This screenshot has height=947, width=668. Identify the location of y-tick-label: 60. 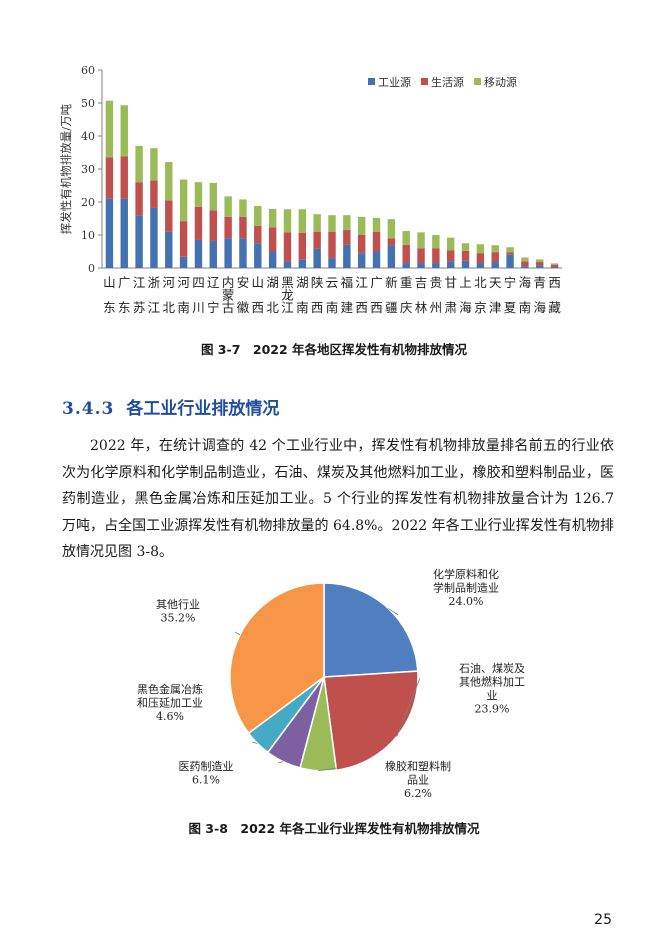
(88, 70).